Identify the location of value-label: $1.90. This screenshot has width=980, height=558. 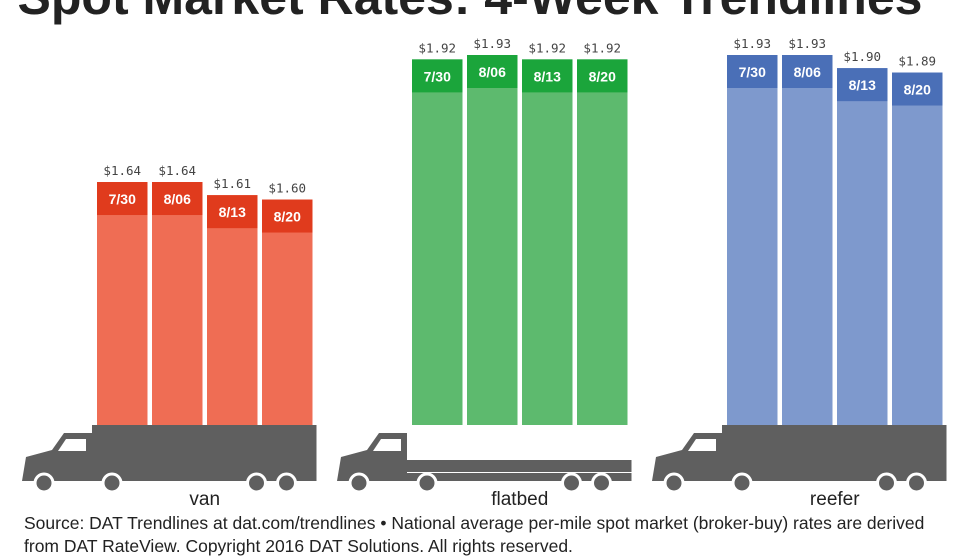
(862, 56).